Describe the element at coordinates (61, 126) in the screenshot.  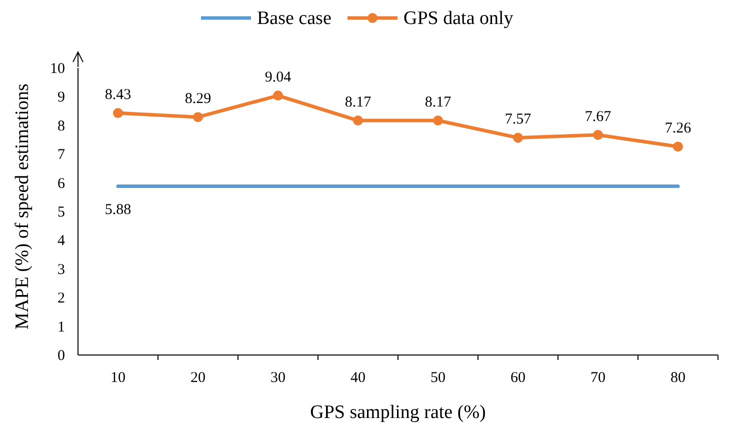
I see `y-tick-label: 8` at that location.